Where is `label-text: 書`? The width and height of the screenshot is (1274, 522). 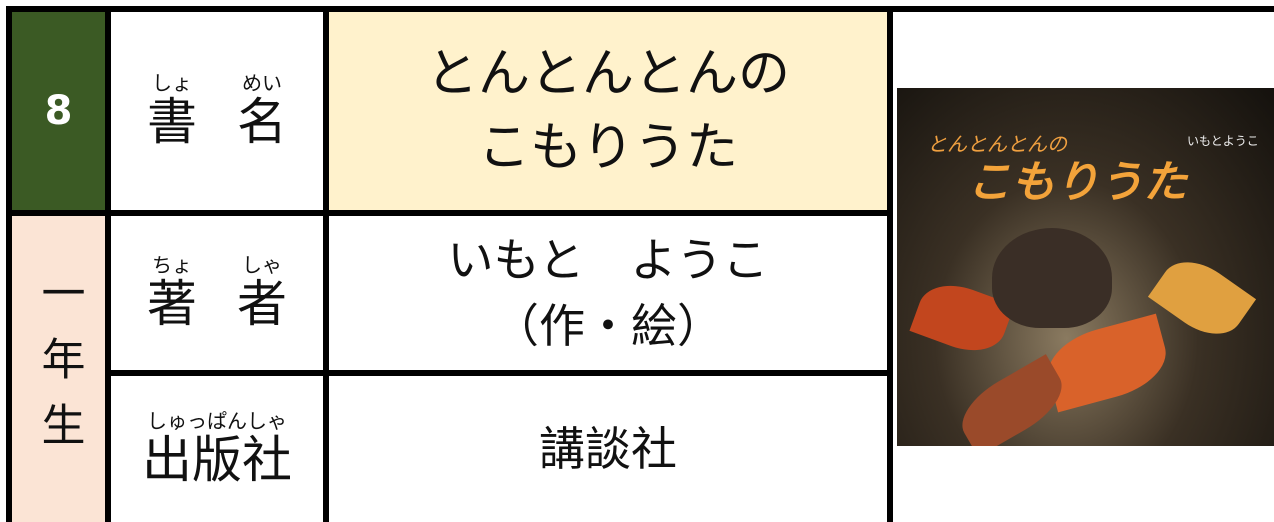
label-text: 書 is located at coordinates (172, 122).